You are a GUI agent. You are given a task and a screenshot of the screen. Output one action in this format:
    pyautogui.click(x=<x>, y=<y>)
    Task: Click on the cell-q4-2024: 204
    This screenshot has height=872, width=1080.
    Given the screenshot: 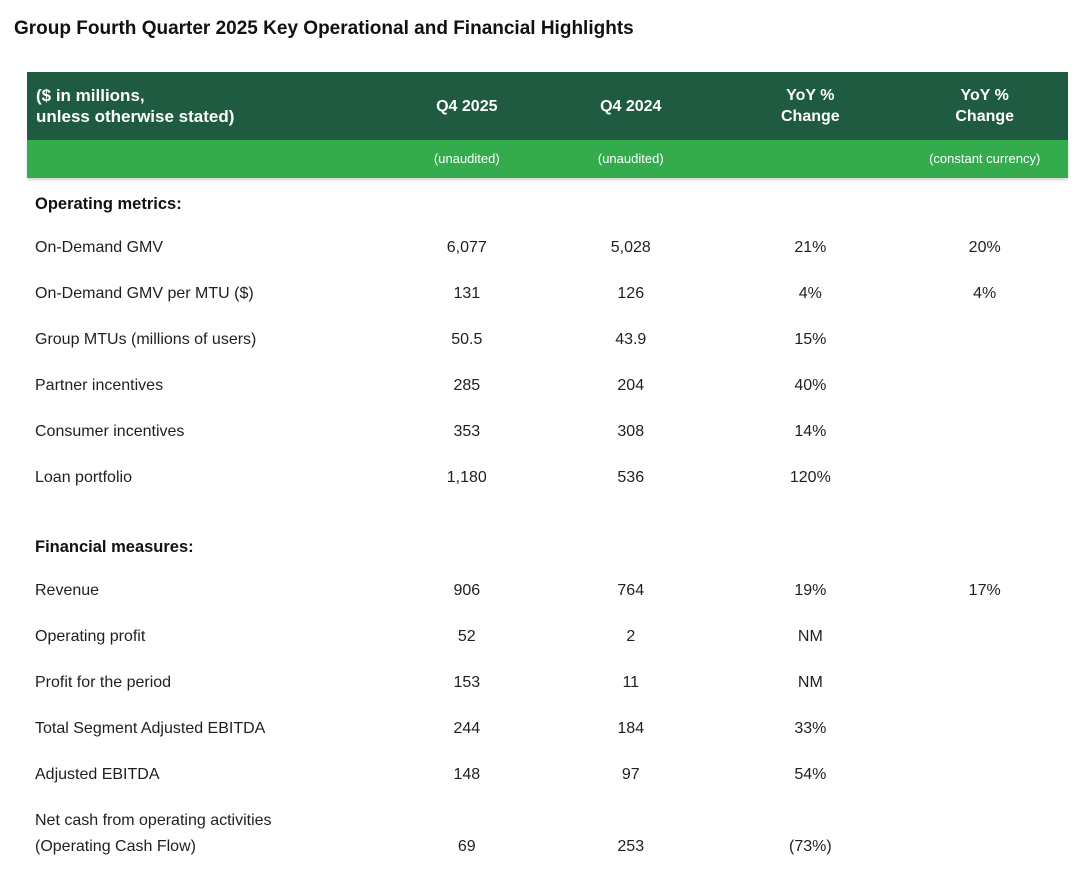 What is the action you would take?
    pyautogui.click(x=631, y=385)
    